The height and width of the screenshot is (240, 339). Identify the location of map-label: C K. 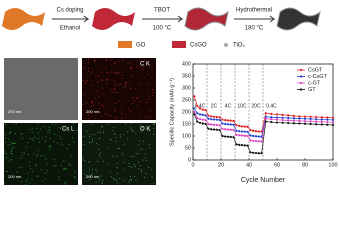
(145, 65).